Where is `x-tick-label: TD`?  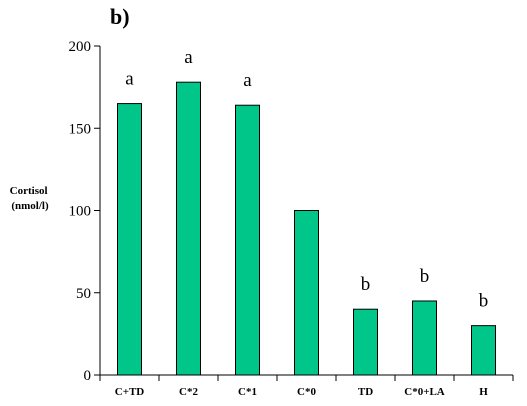 x-tick-label: TD is located at coordinates (365, 392).